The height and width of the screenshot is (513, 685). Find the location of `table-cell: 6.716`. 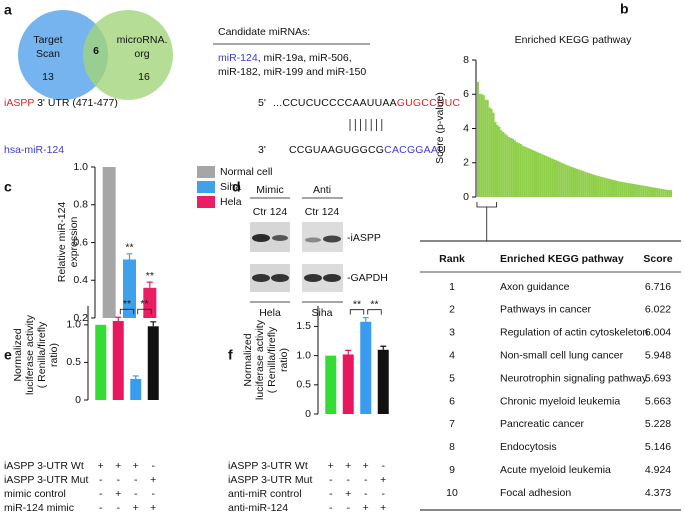

table-cell: 6.716 is located at coordinates (658, 287).